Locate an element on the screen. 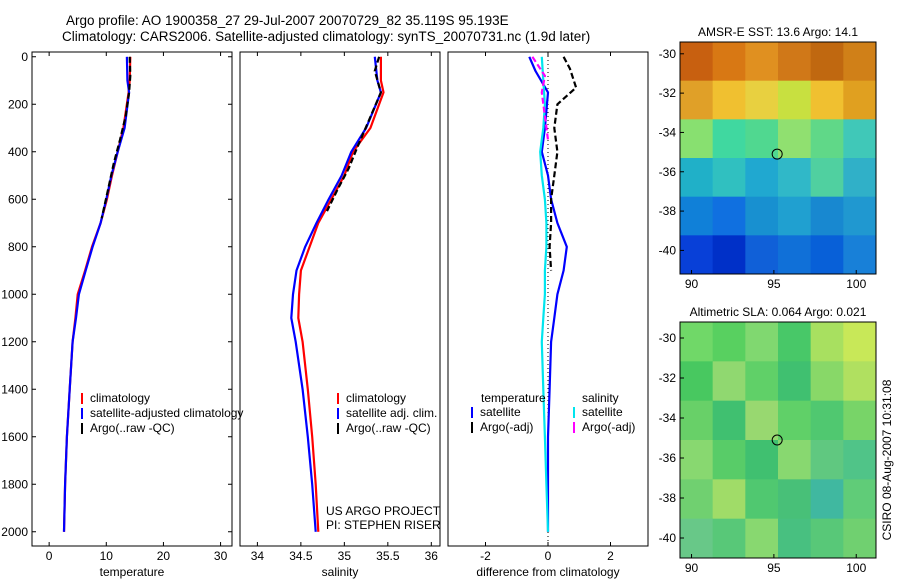 The height and width of the screenshot is (580, 900). legend-header: salinity is located at coordinates (600, 398).